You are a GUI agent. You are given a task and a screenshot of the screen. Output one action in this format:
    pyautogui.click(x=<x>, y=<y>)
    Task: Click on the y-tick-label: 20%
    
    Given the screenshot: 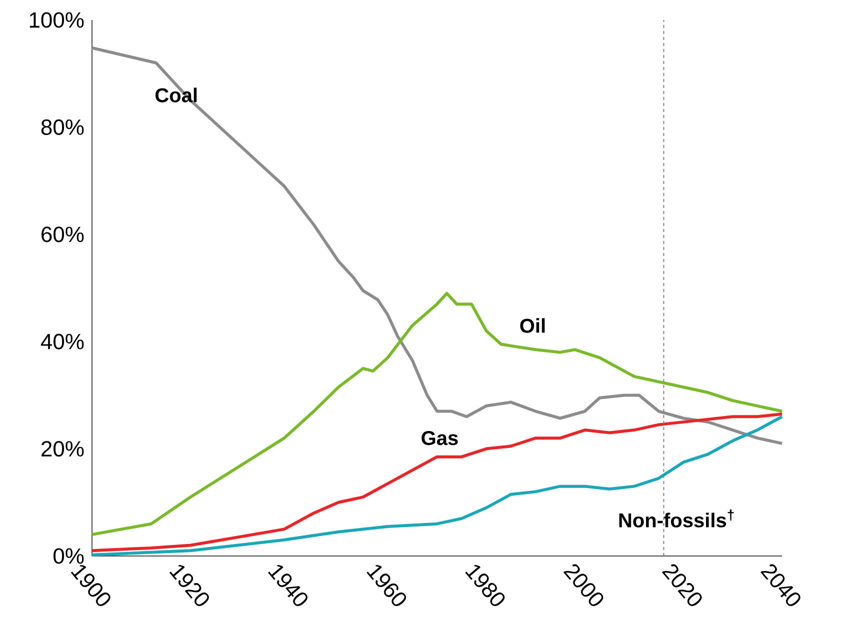 What is the action you would take?
    pyautogui.click(x=63, y=449)
    